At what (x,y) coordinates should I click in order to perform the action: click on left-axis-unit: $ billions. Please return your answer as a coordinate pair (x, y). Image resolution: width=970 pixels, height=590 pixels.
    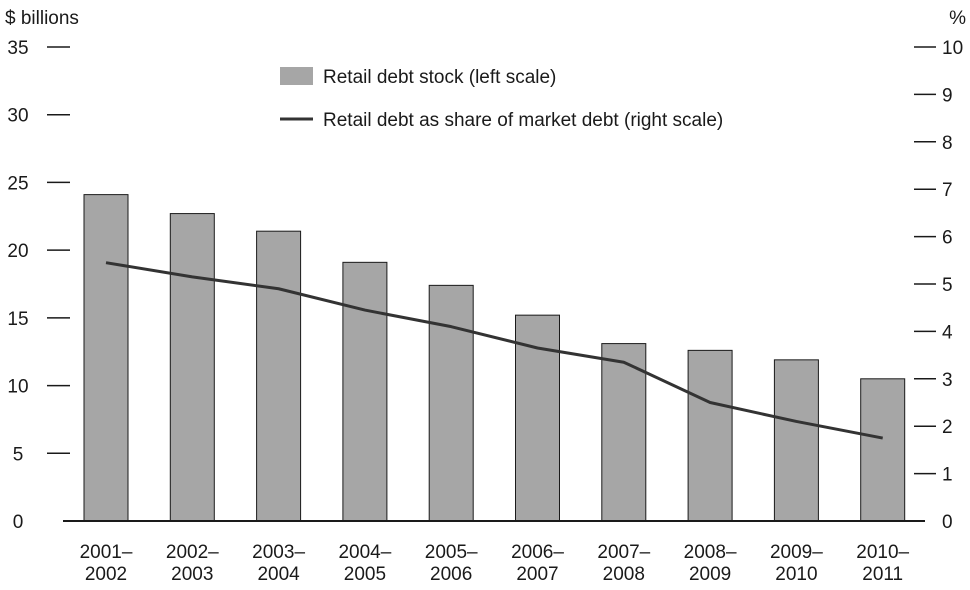
    Looking at the image, I should click on (42, 18).